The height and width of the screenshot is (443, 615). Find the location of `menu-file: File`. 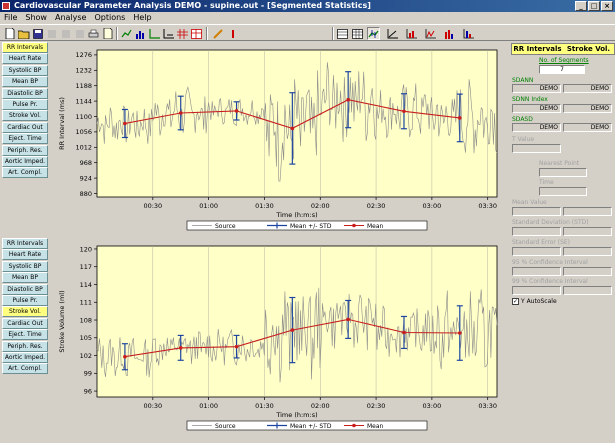

menu-file: File is located at coordinates (11, 17).